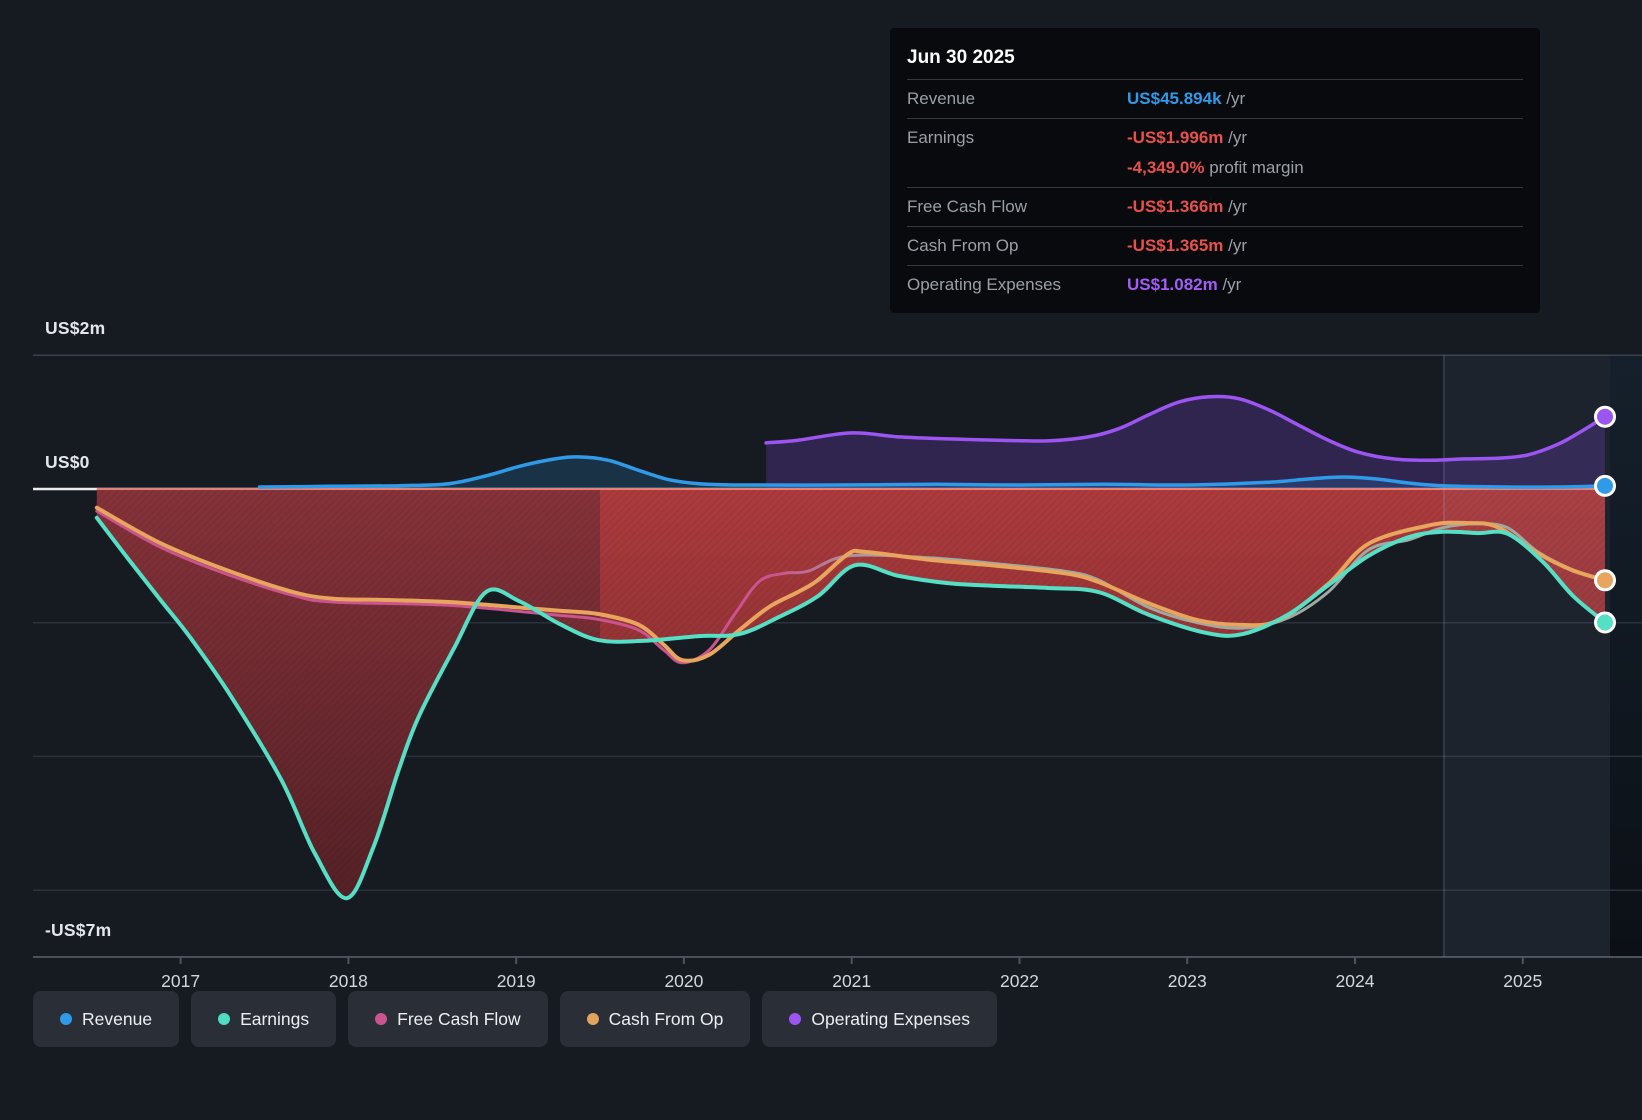  What do you see at coordinates (1605, 416) in the screenshot?
I see `series-end-dot-operating-expenses` at bounding box center [1605, 416].